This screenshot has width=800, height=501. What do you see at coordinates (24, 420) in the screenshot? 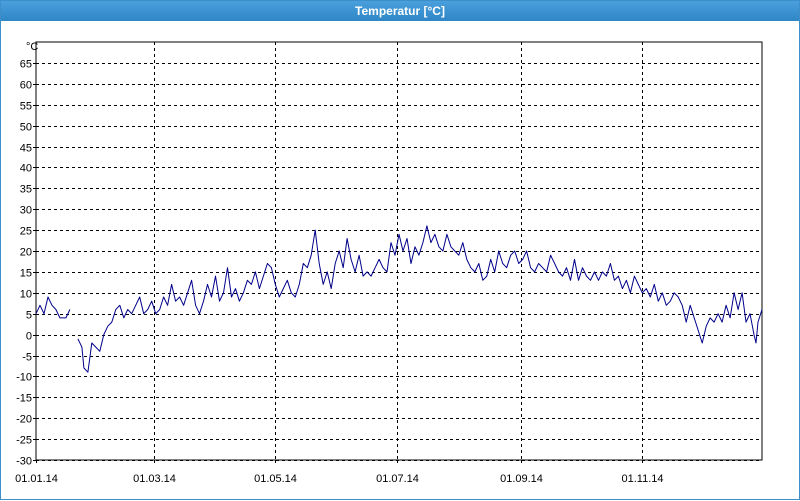
I see `y-tick-label: -20` at bounding box center [24, 420].